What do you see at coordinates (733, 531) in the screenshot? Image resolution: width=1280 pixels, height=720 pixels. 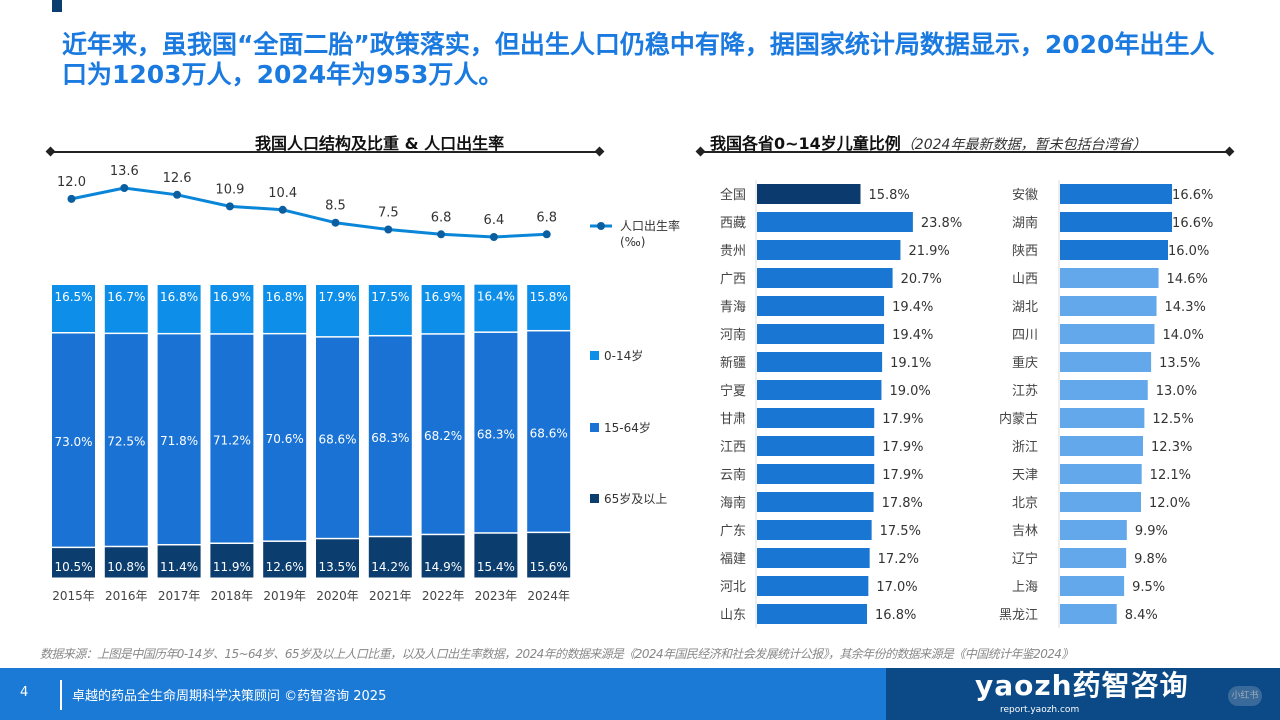 I see `province-label: 广东` at bounding box center [733, 531].